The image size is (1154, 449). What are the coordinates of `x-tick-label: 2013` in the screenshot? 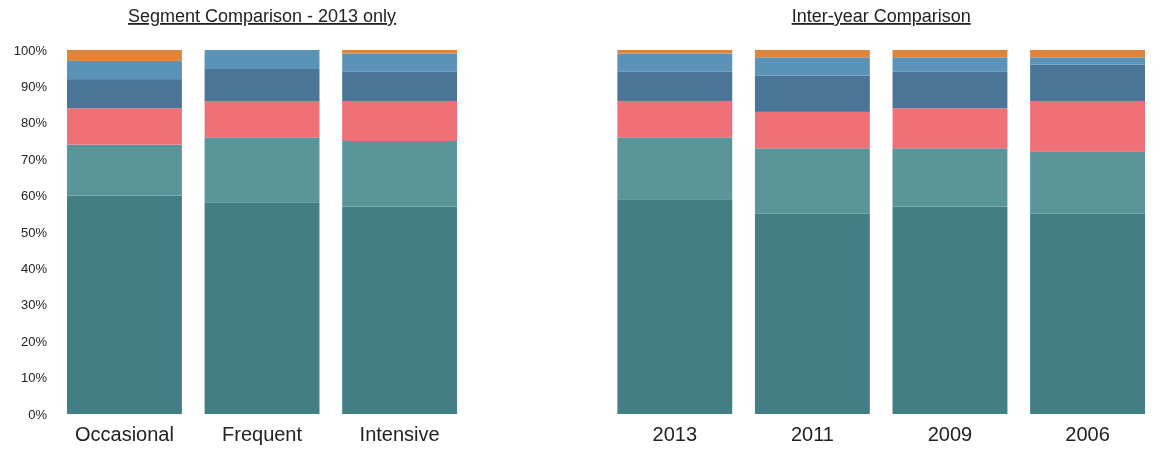 It's located at (675, 434).